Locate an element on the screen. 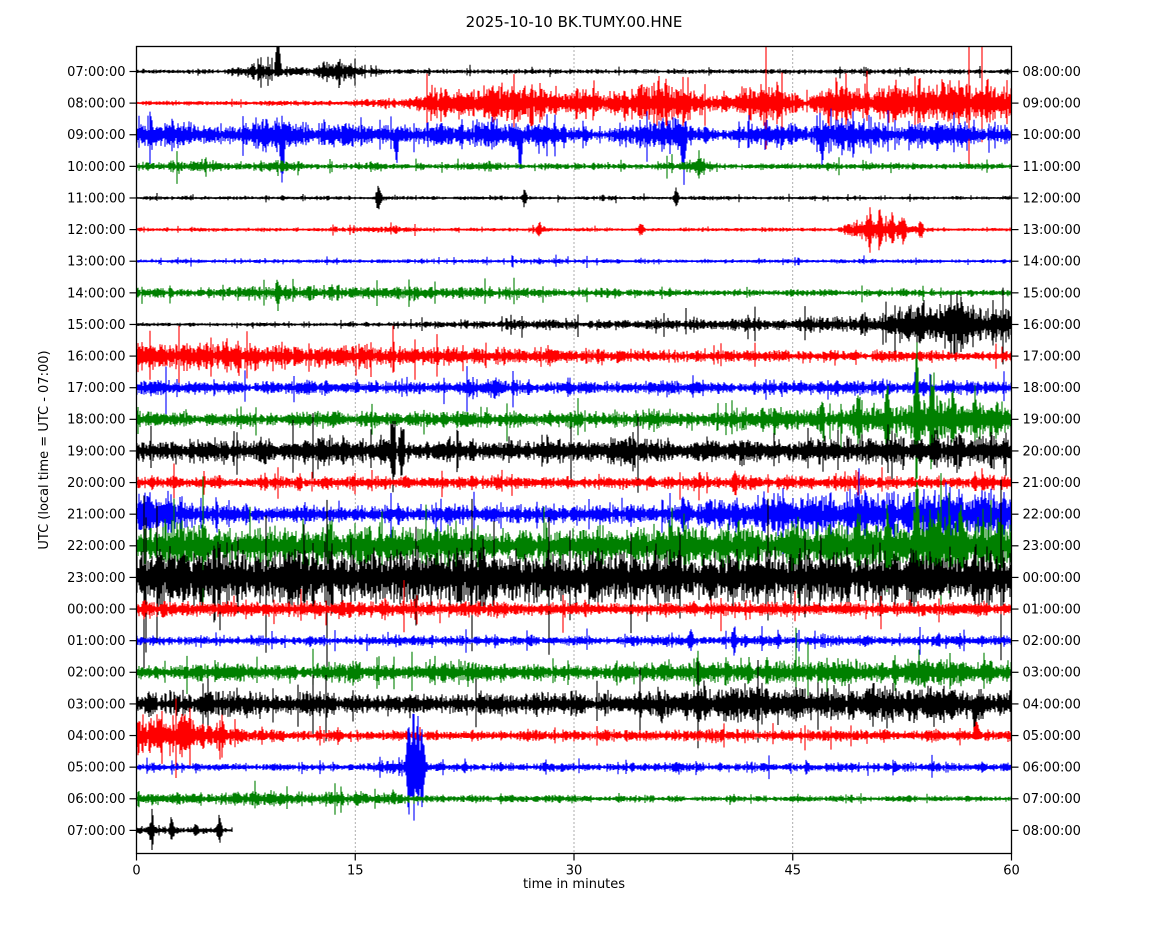 This screenshot has width=1150, height=950. x-tick-label-30: 30 is located at coordinates (574, 871).